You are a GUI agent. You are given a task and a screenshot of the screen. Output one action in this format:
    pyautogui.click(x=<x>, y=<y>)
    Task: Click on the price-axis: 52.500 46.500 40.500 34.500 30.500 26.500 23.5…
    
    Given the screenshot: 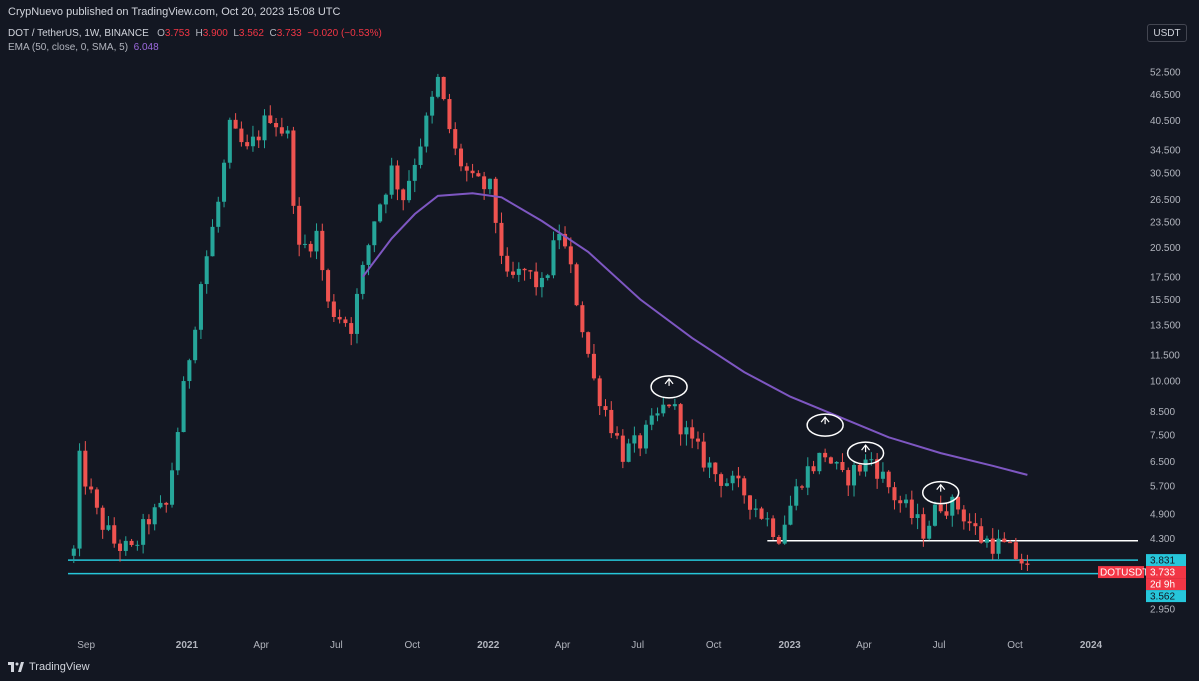 What is the action you would take?
    pyautogui.click(x=1165, y=341)
    